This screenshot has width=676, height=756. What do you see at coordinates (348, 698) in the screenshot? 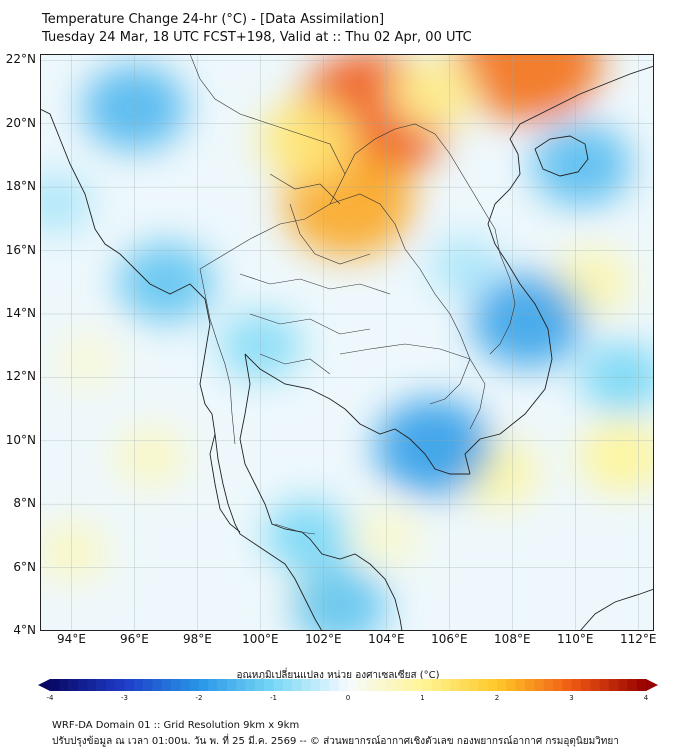
I see `colorbar-tick-label: 0` at bounding box center [348, 698].